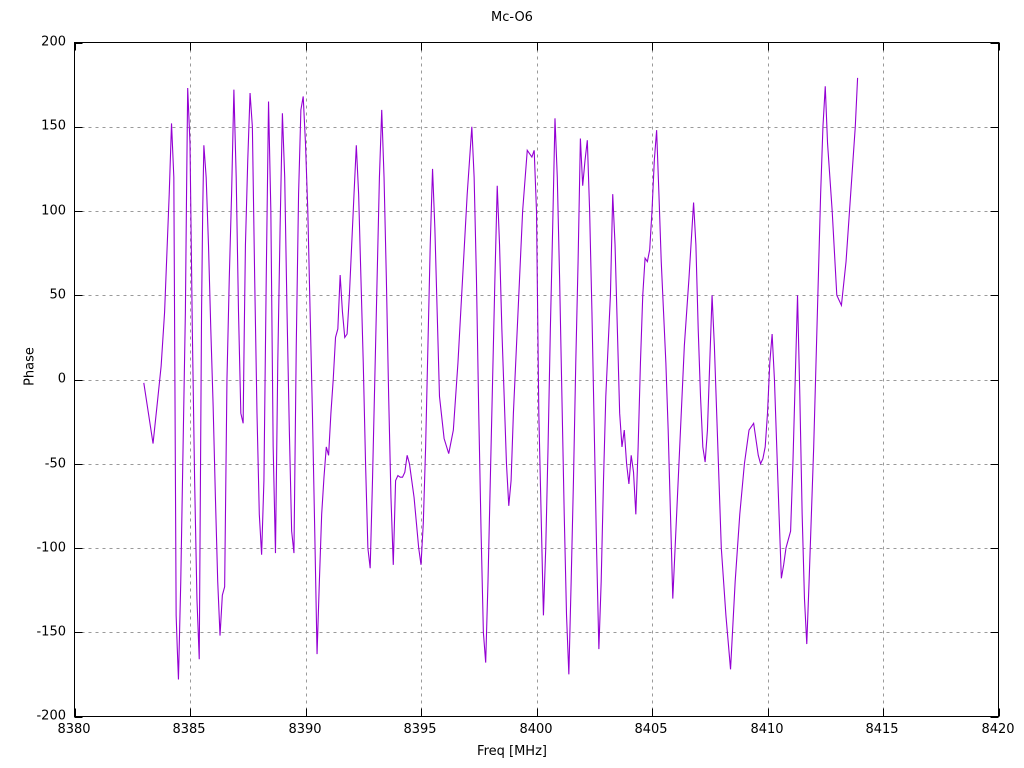  Describe the element at coordinates (189, 729) in the screenshot. I see `x-tick-label-8385: 8385` at that location.